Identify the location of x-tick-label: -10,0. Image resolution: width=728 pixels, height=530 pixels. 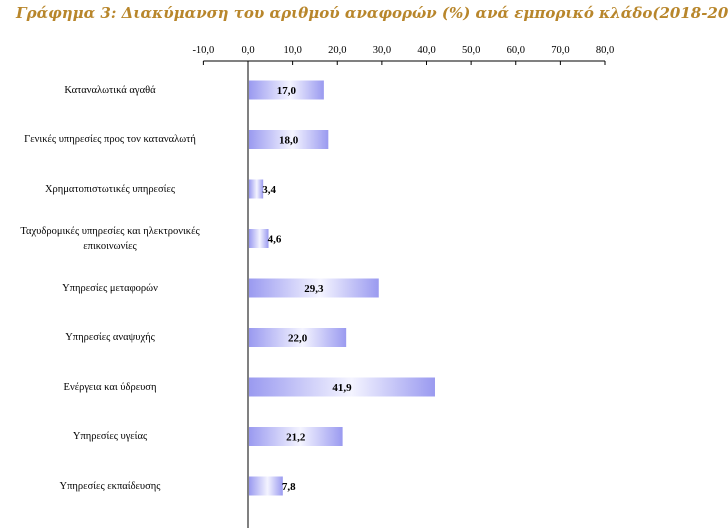
(203, 50).